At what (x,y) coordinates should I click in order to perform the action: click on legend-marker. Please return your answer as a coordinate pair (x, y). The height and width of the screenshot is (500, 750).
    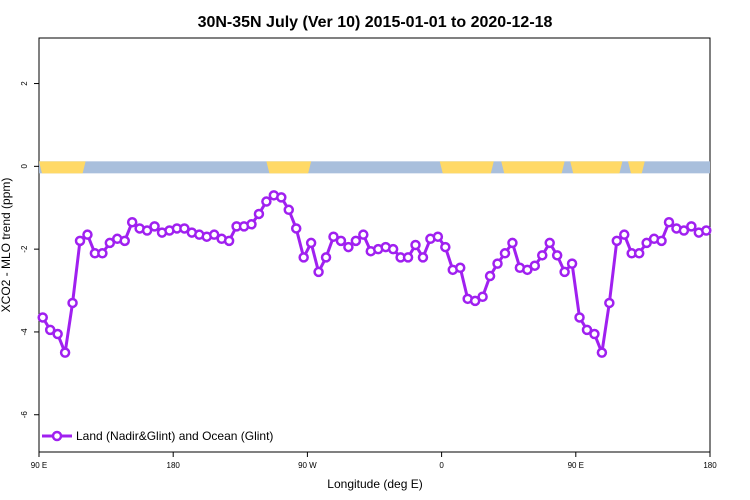
    Looking at the image, I should click on (57, 436).